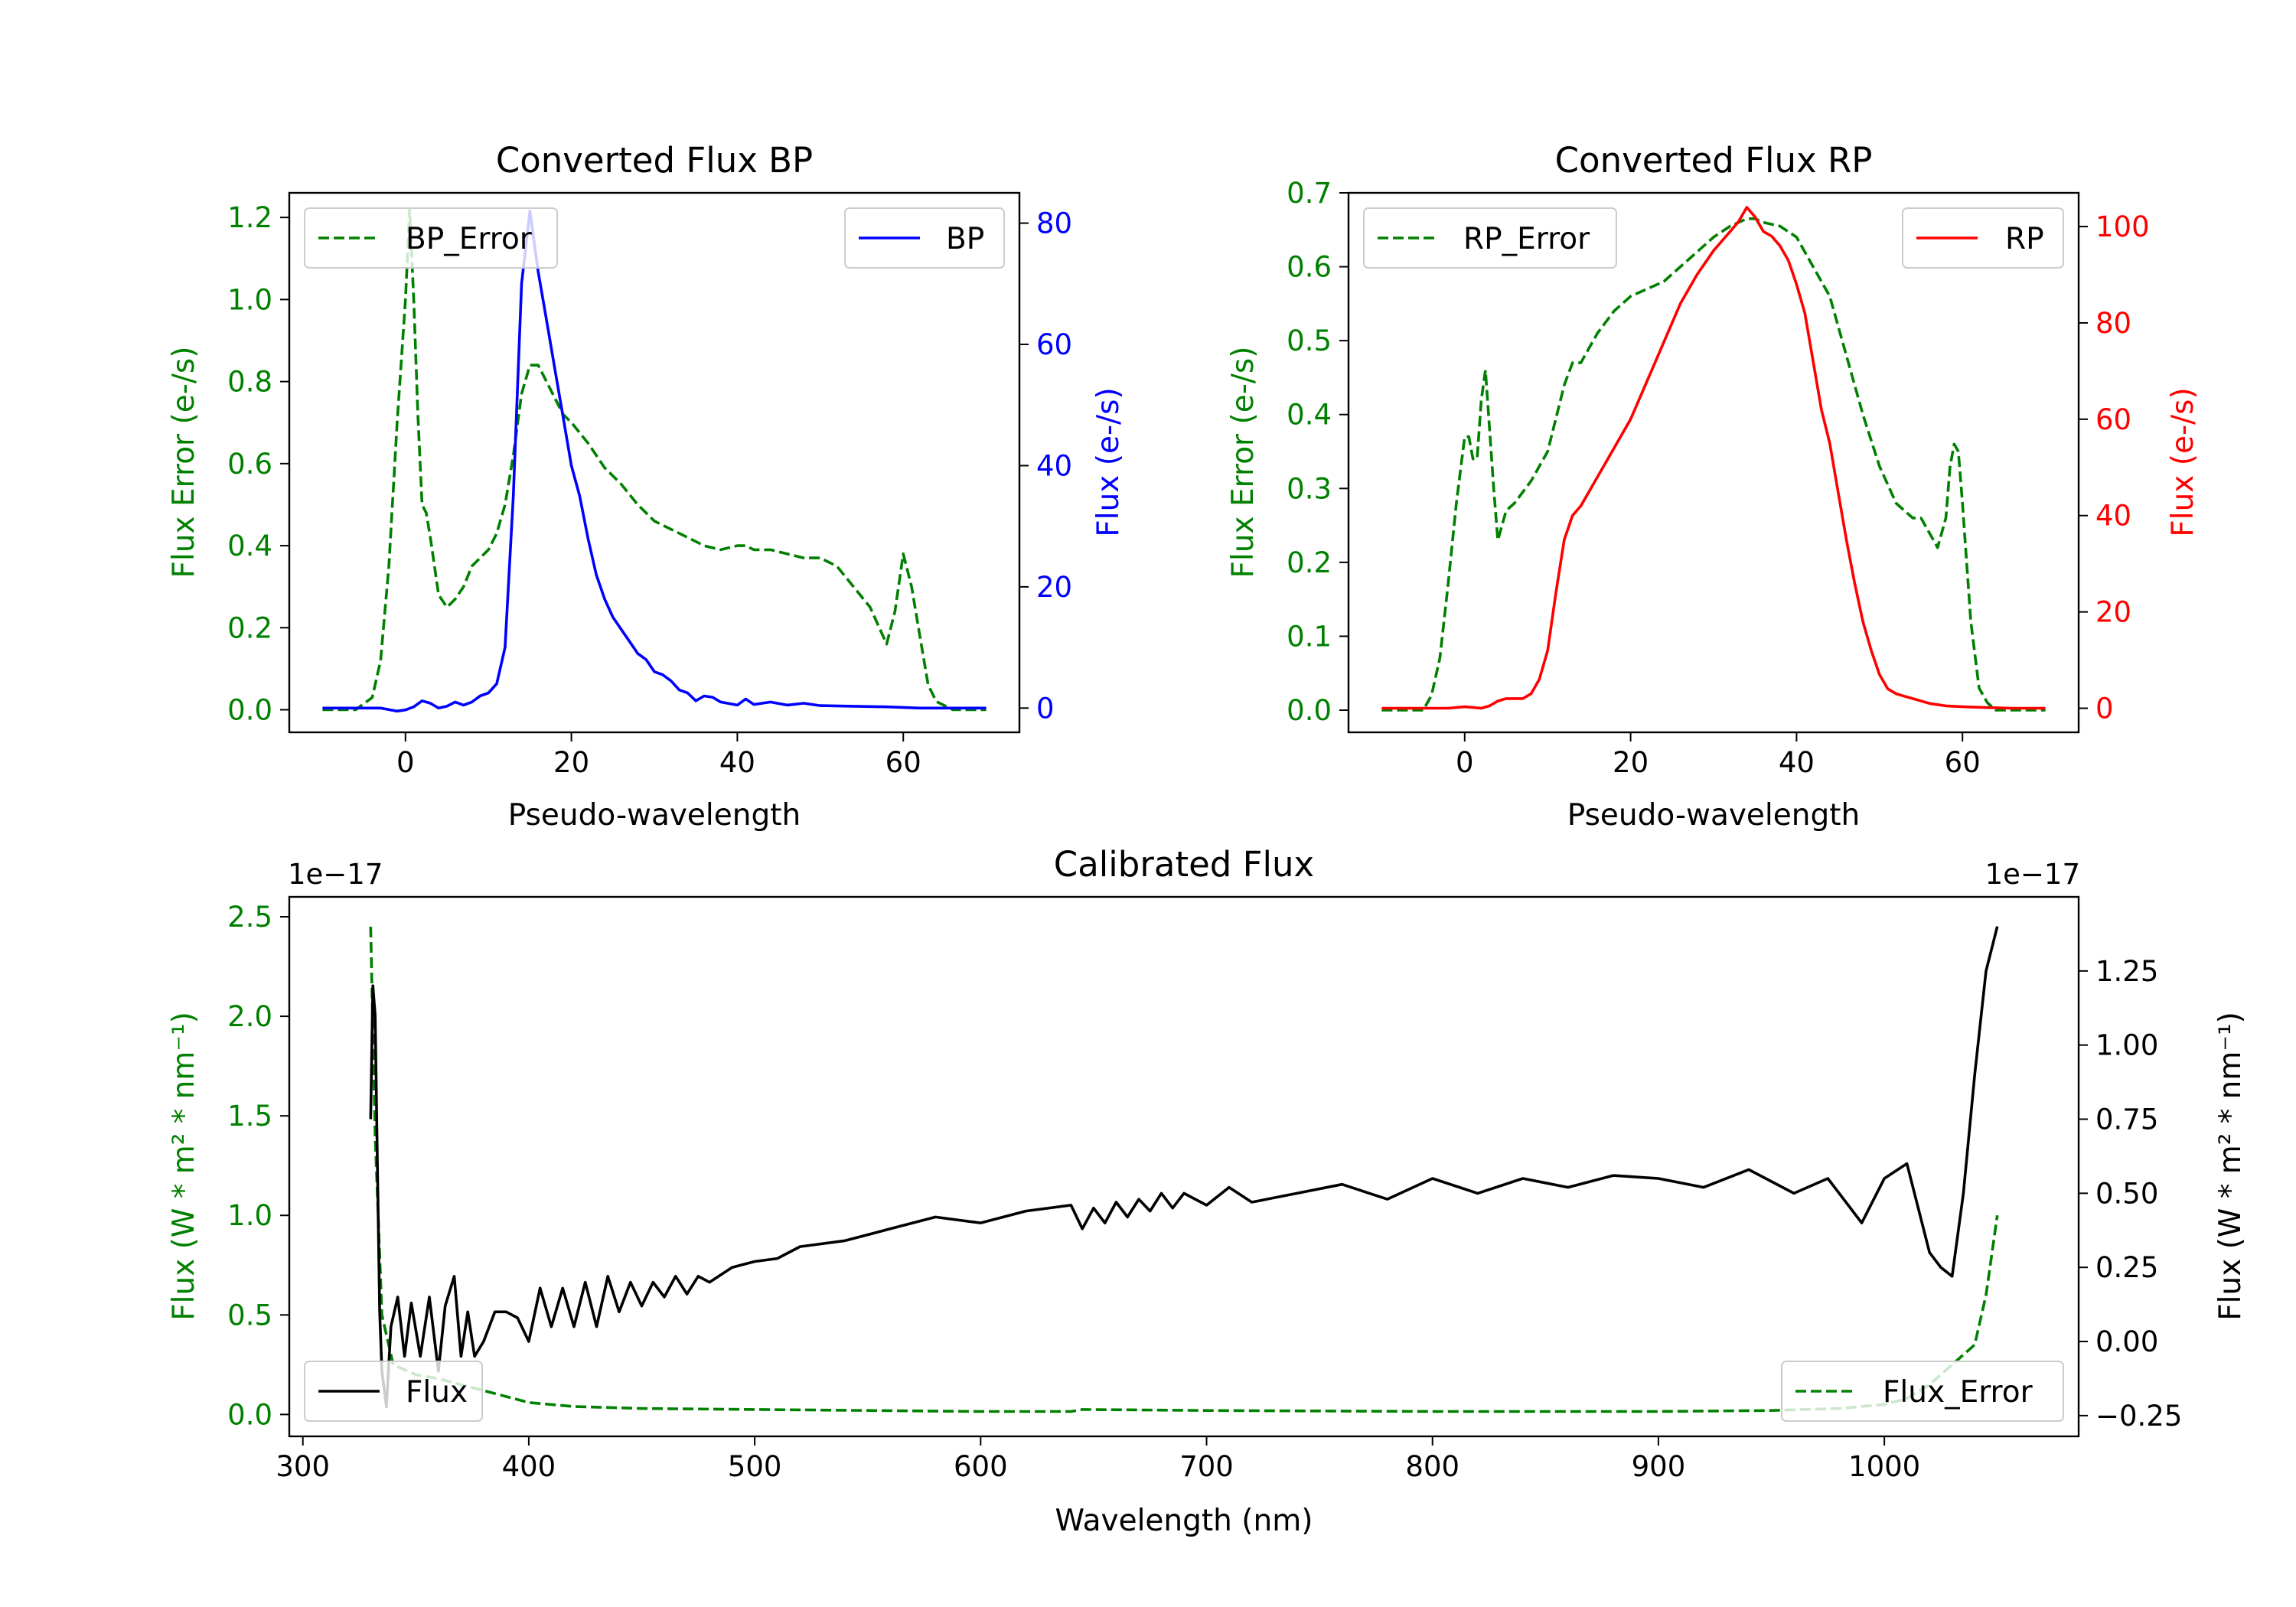  I want to click on bp-x-tick-label: 60, so click(903, 762).